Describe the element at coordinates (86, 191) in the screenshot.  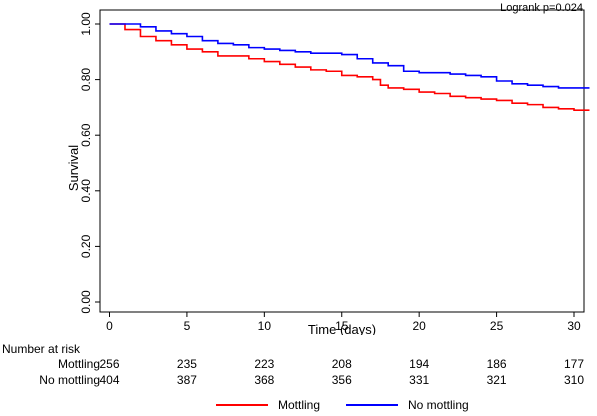
I see `y-tick-label: 0.40` at that location.